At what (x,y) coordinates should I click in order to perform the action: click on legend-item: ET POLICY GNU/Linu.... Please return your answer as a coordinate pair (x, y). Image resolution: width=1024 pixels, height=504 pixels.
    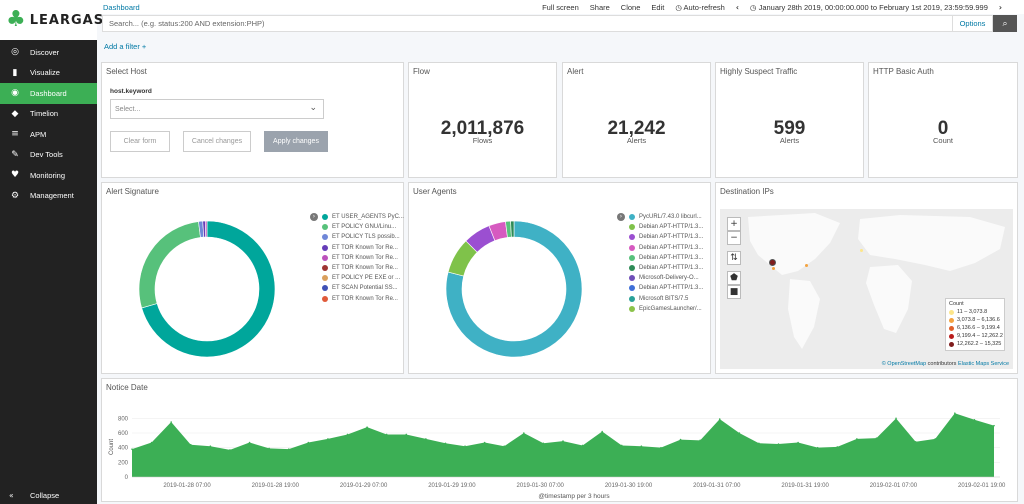
    Looking at the image, I should click on (363, 227).